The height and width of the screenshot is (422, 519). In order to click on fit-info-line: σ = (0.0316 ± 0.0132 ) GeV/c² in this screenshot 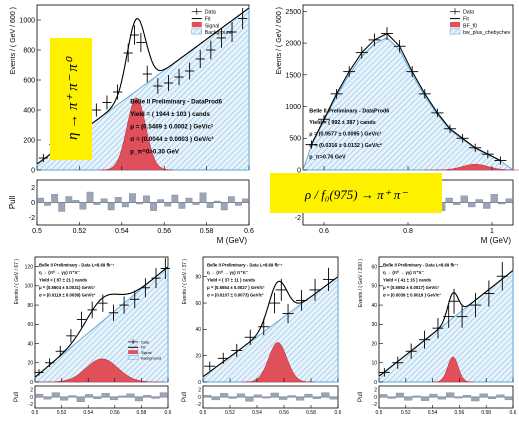, I will do `click(345, 146)`.